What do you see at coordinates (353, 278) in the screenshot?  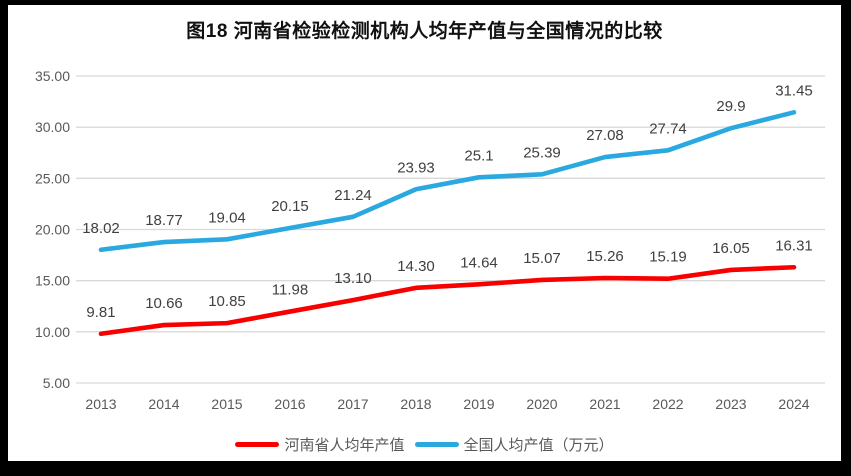 I see `data-label: 13.10` at bounding box center [353, 278].